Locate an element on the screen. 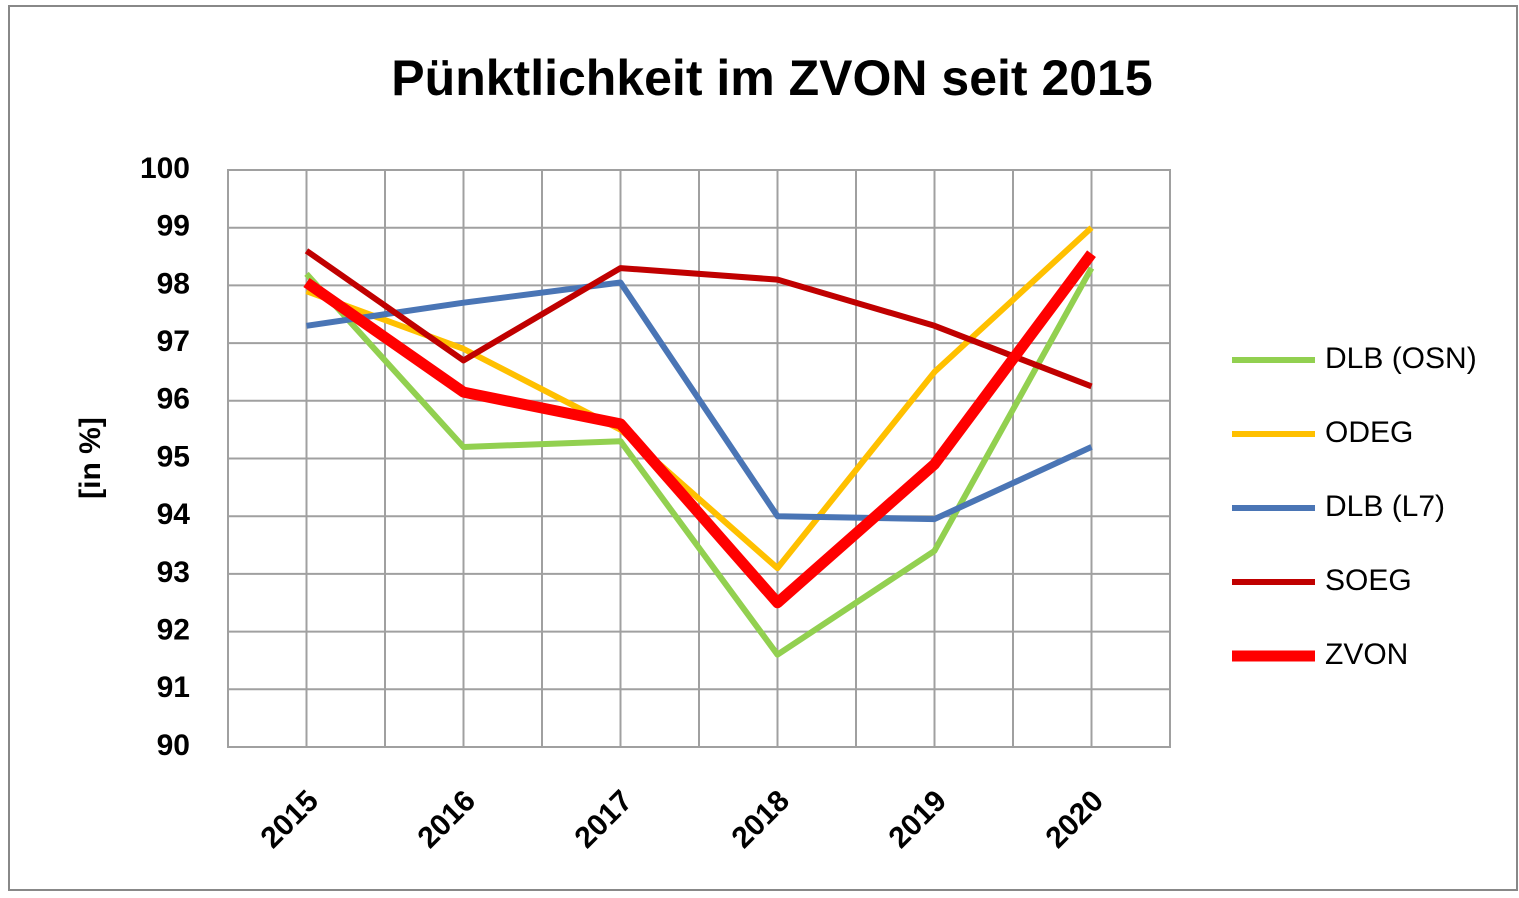  y-tick-label: 98 is located at coordinates (173, 283).